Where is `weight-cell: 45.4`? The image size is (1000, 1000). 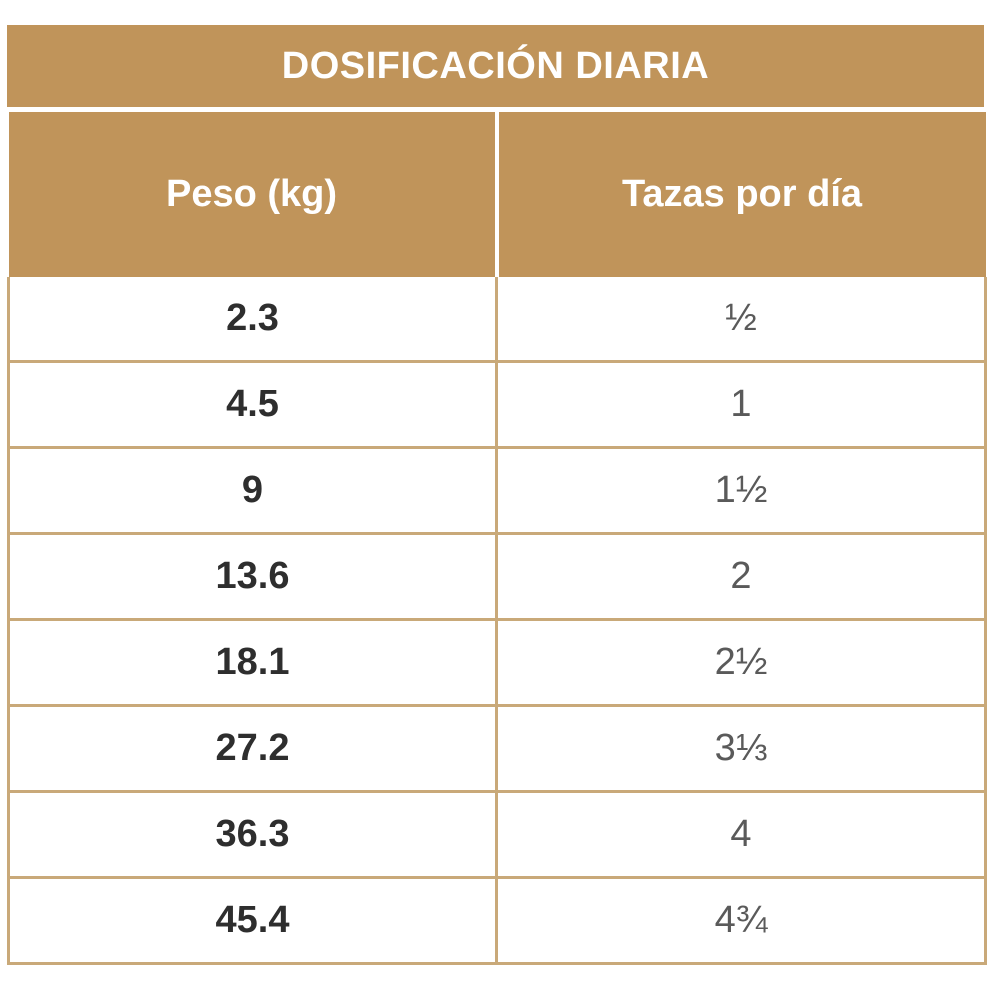
weight-cell: 45.4 is located at coordinates (252, 921).